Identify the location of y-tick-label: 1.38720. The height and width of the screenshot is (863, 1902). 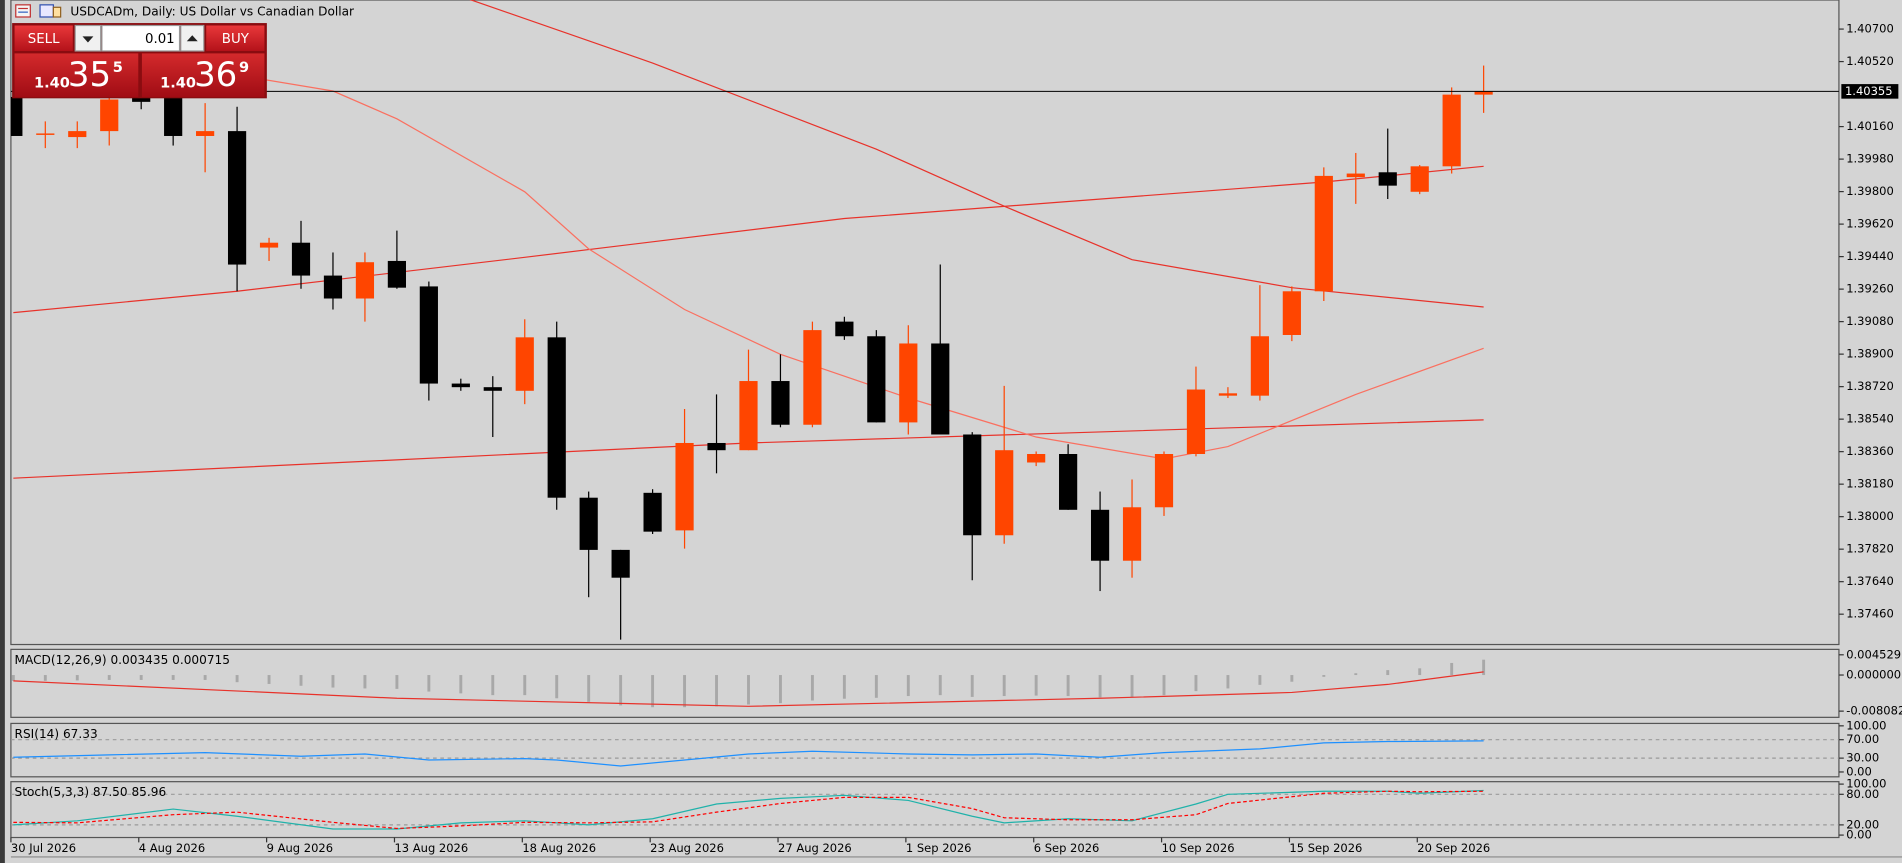
(1870, 386).